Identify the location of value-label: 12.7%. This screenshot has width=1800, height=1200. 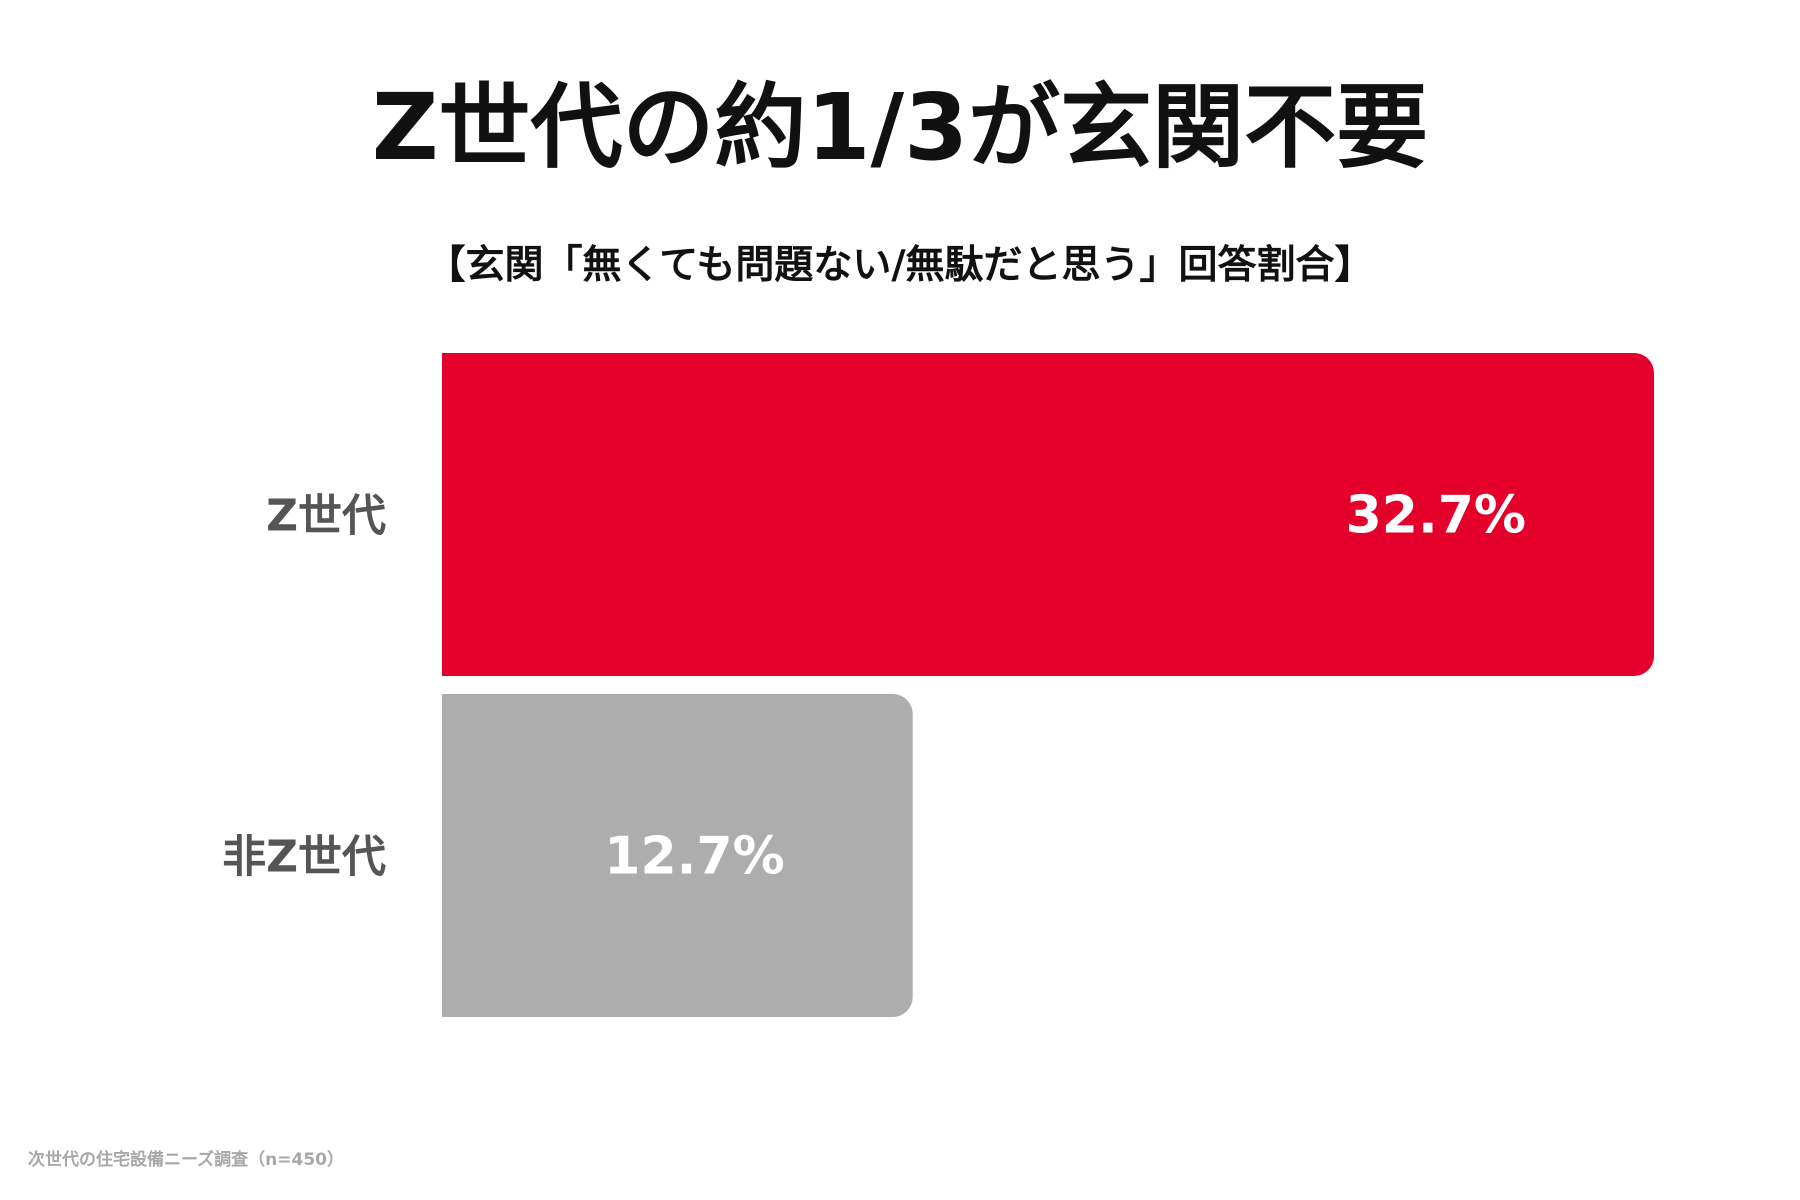
(694, 857).